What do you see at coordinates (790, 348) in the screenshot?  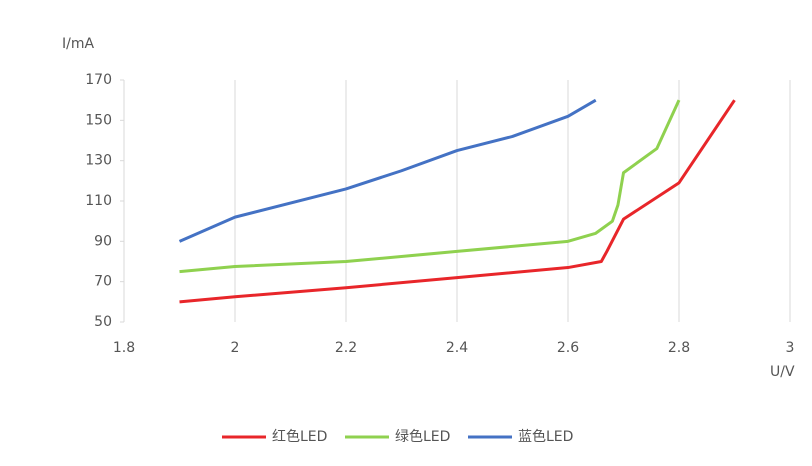 I see `x-tick-label: 3` at bounding box center [790, 348].